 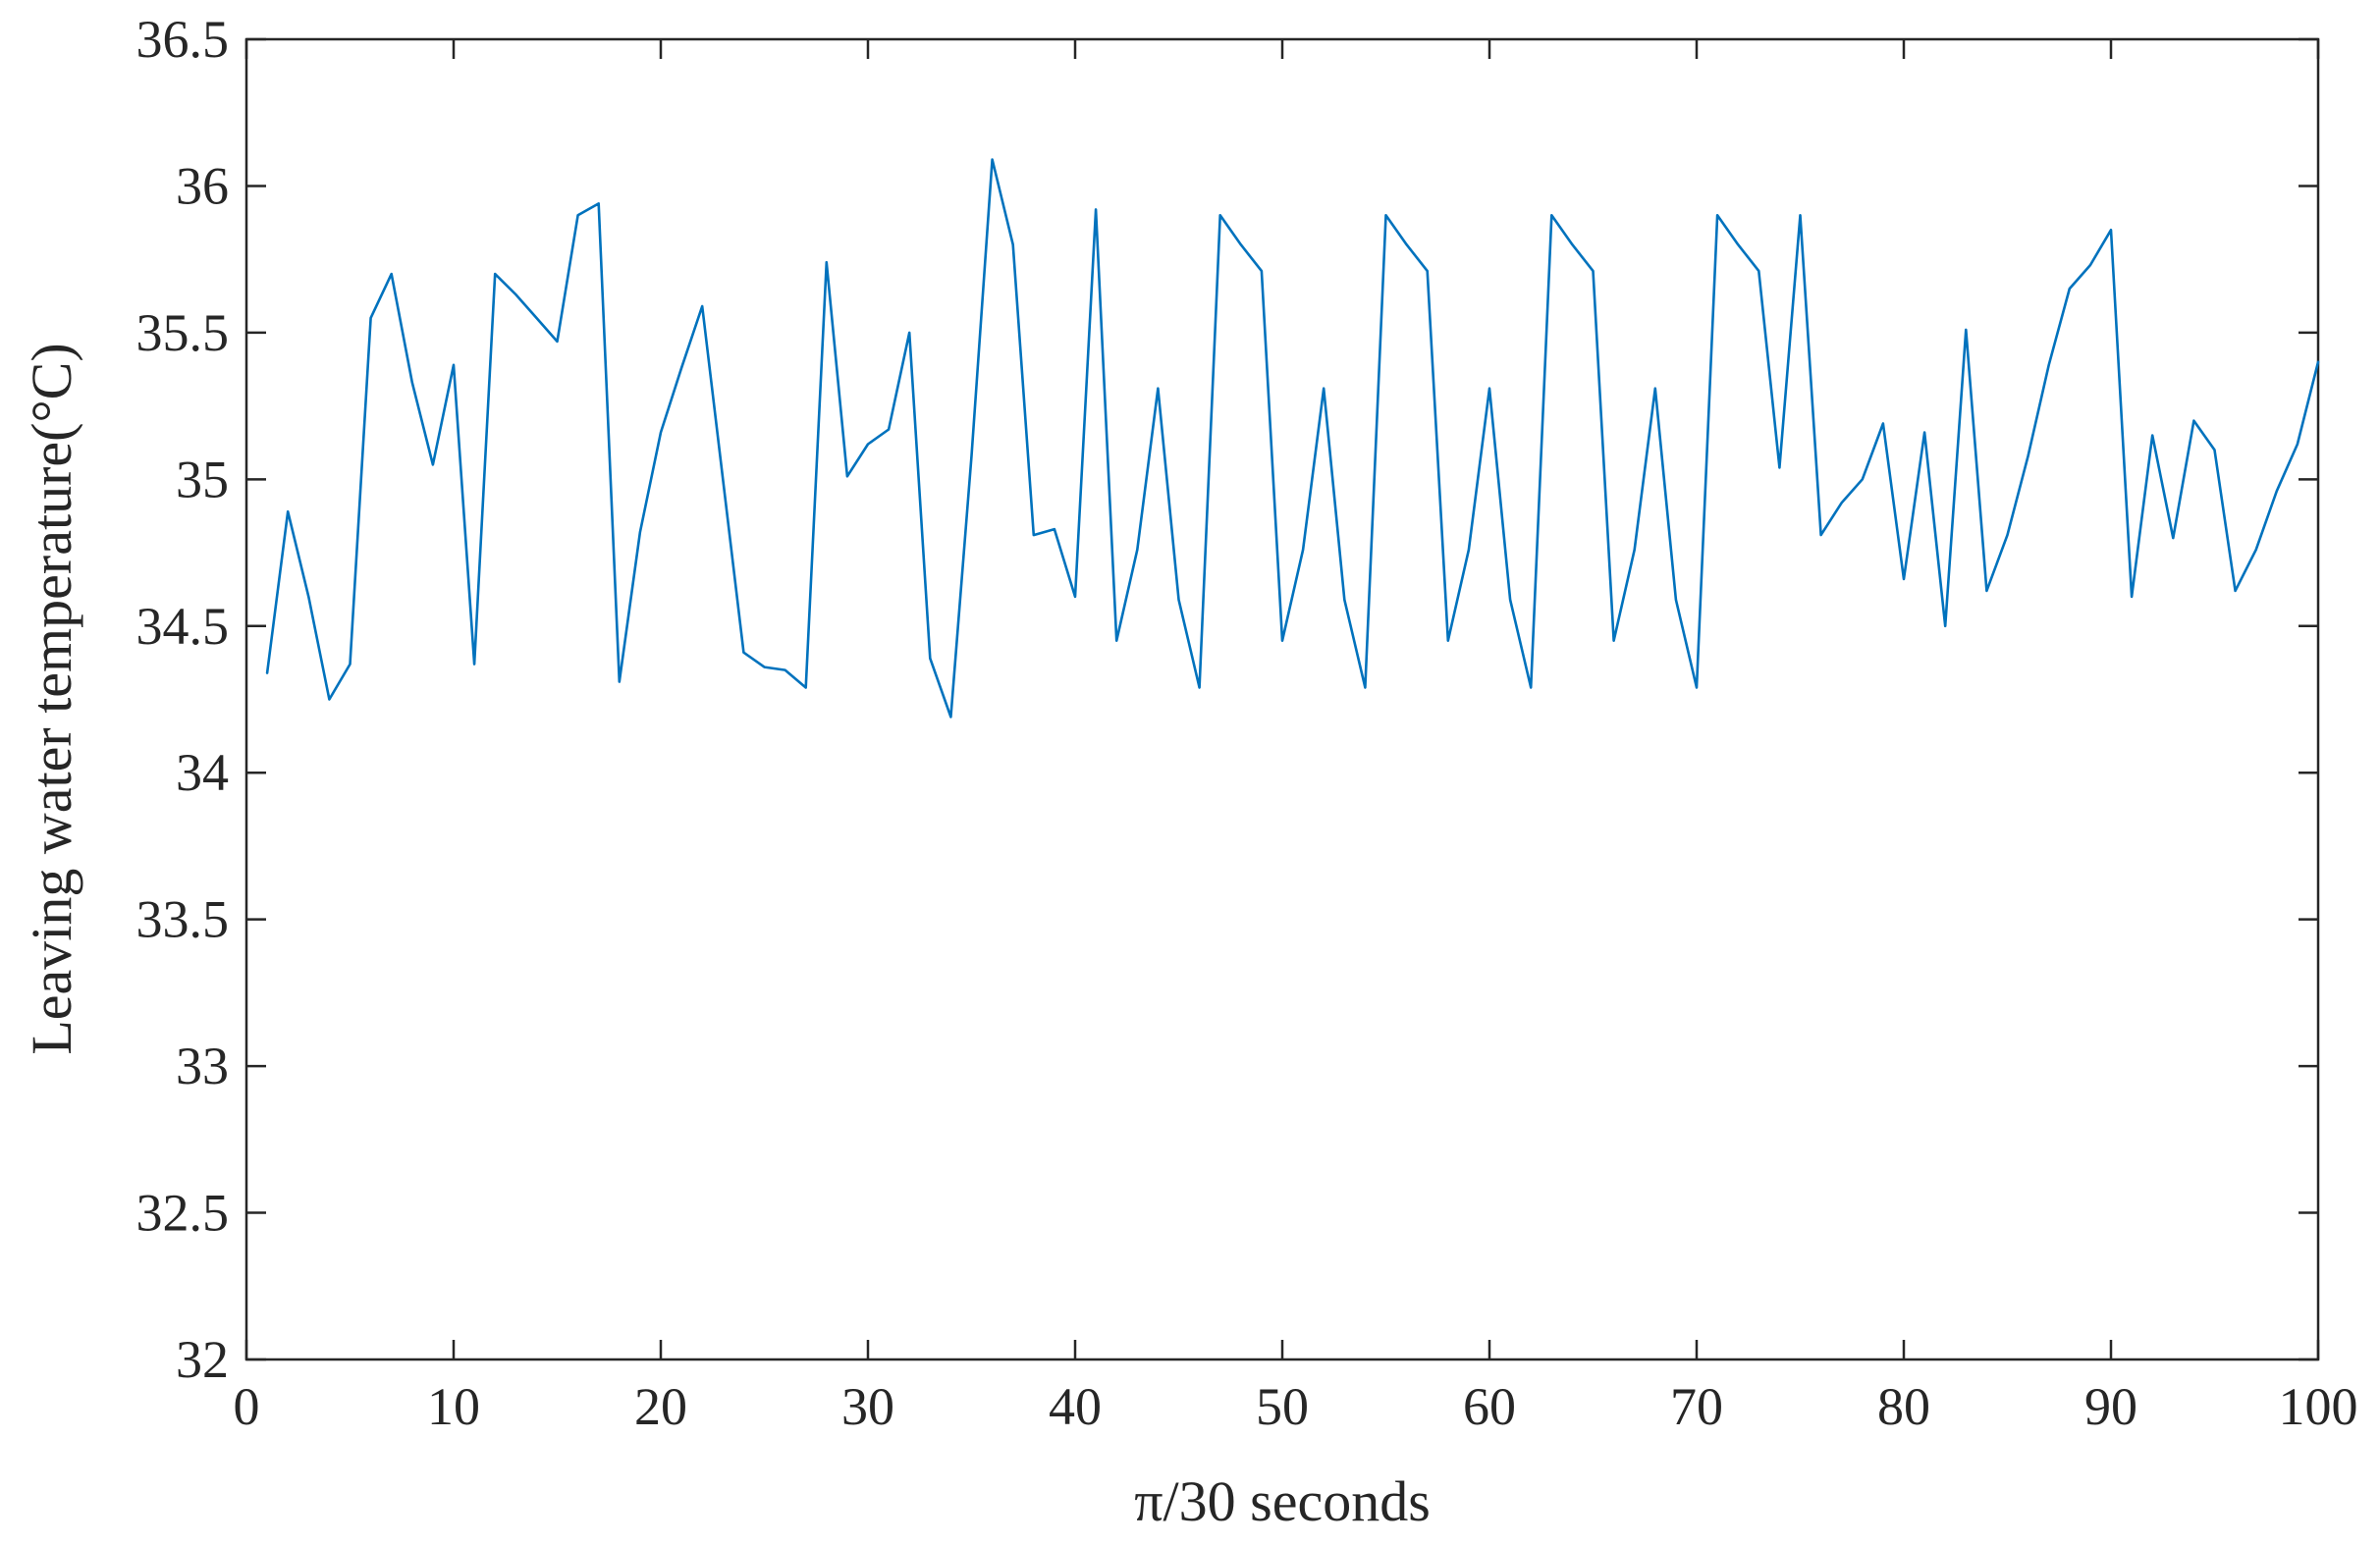 I want to click on y-tick-label: 36, so click(x=202, y=186).